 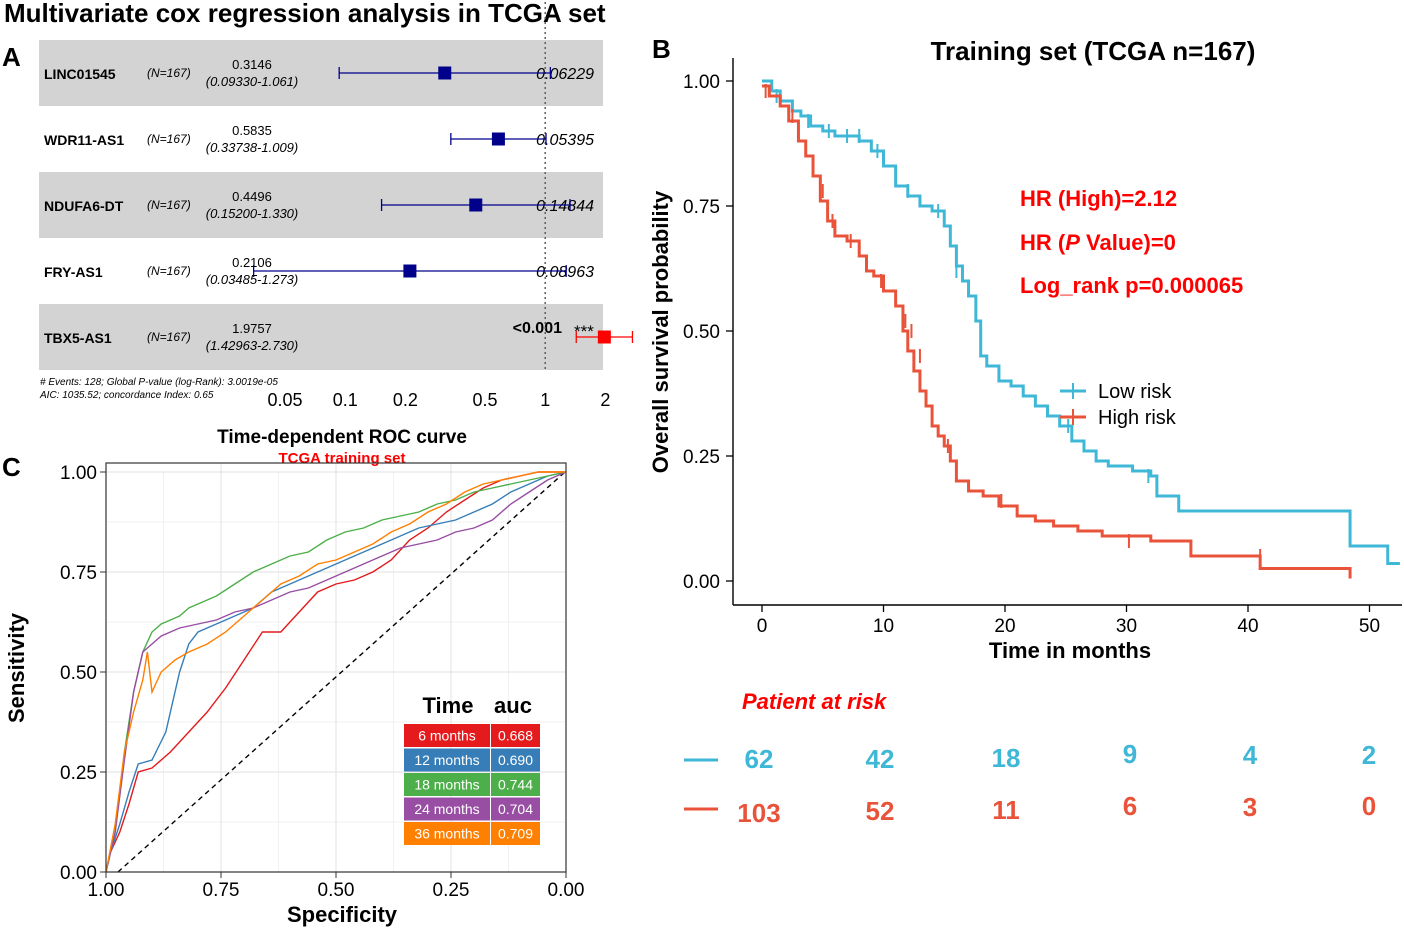 What do you see at coordinates (701, 82) in the screenshot?
I see `km-y-tick-4: 1.00` at bounding box center [701, 82].